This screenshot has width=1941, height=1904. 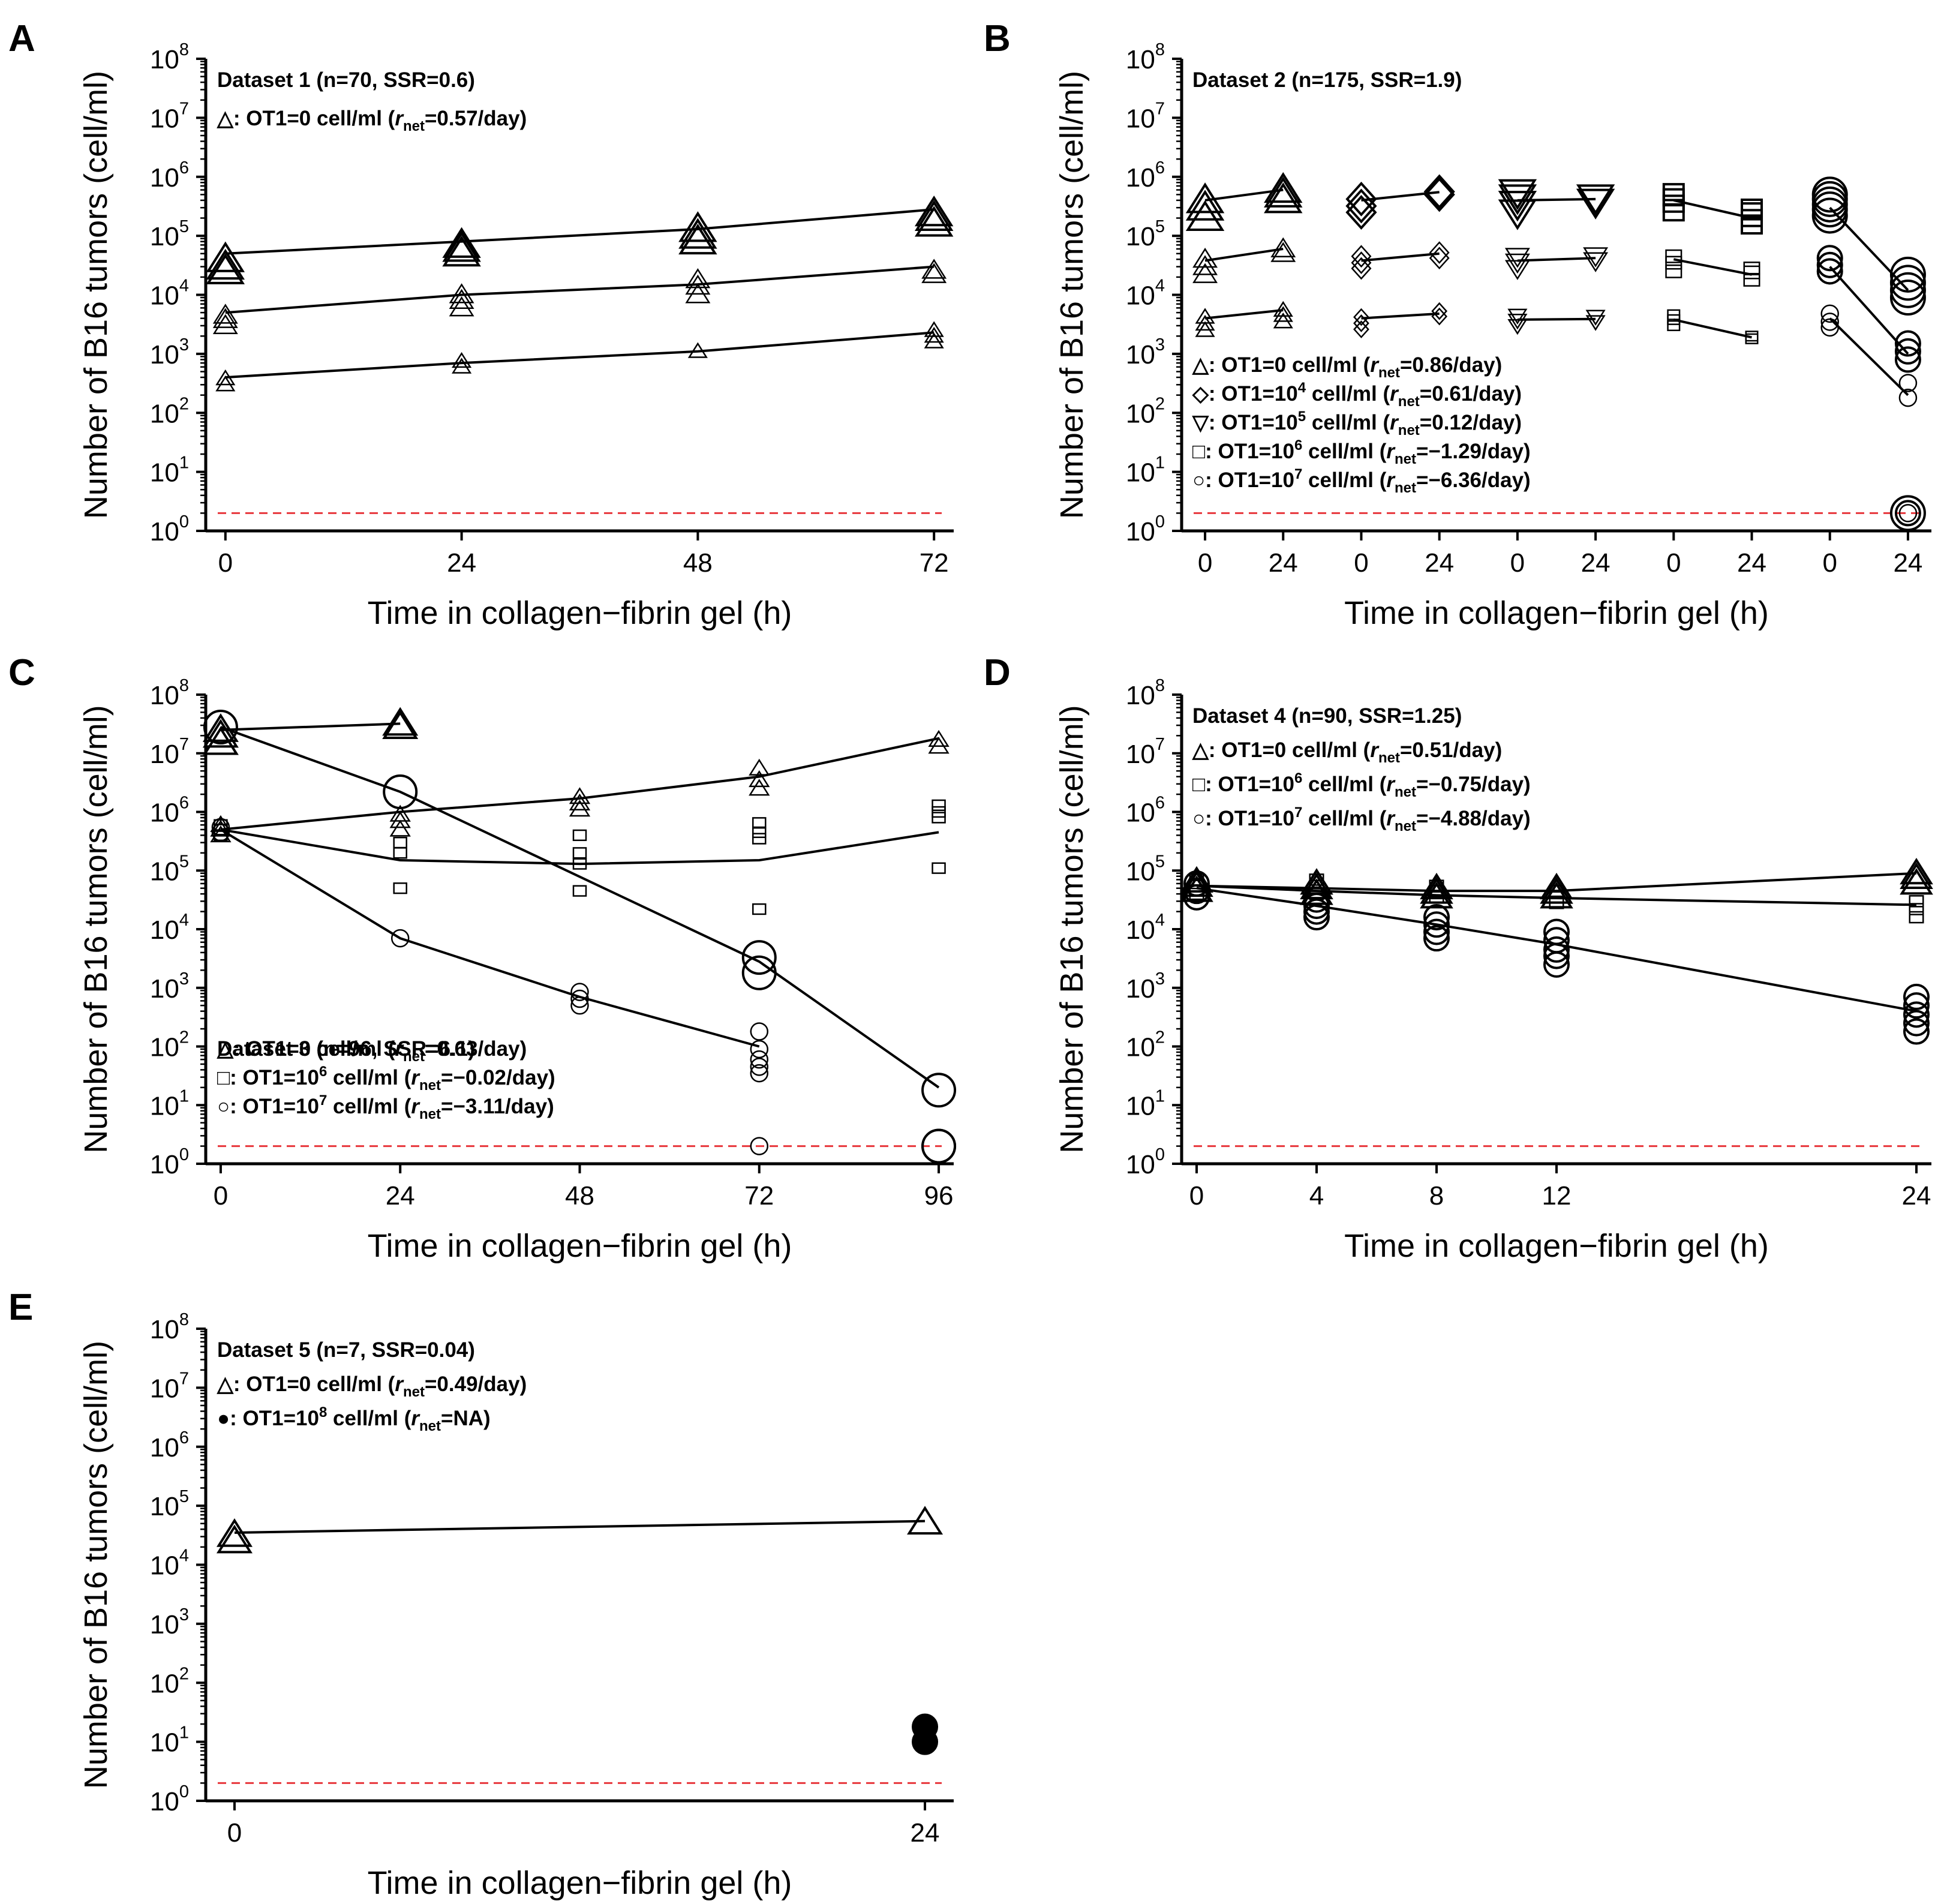 I want to click on x-tick-label: 0, so click(x=225, y=563).